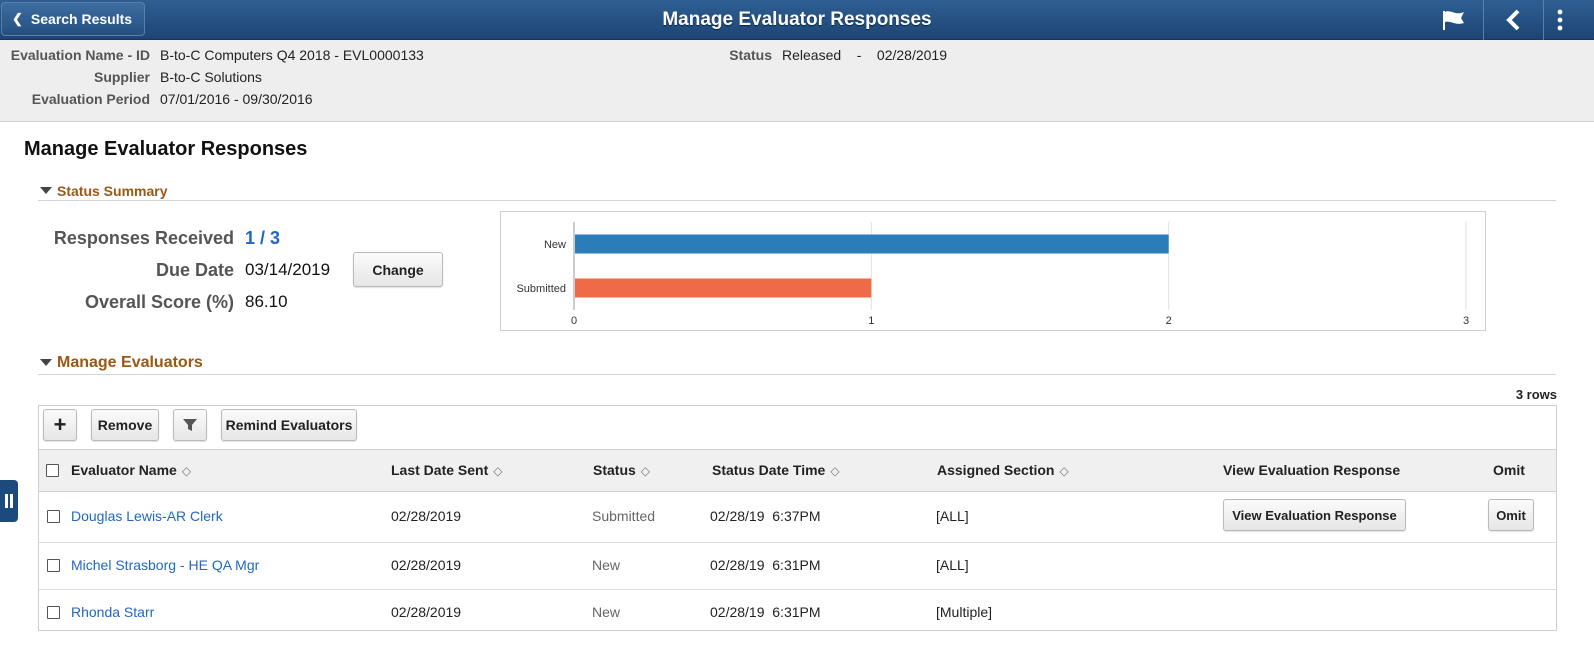 This screenshot has height=654, width=1594. Describe the element at coordinates (60, 425) in the screenshot. I see `add-row-button: +` at that location.